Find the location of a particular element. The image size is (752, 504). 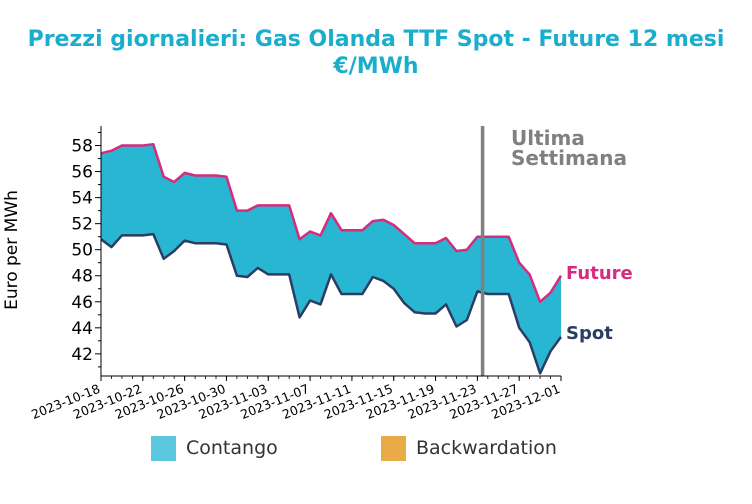

legend-item-contango: Contango is located at coordinates (214, 448).